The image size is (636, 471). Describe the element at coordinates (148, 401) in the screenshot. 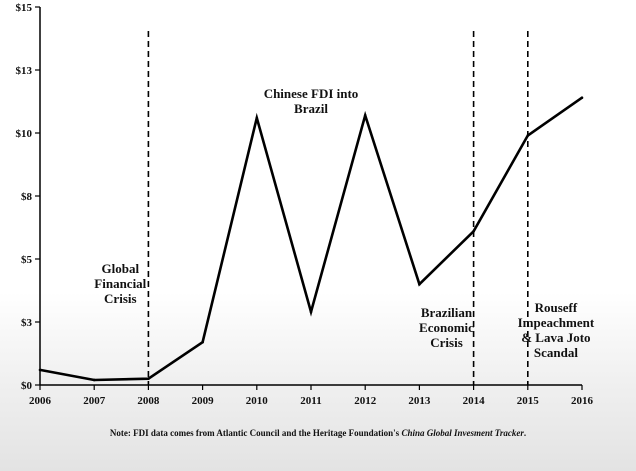

I see `x-tick-label: 2008` at that location.